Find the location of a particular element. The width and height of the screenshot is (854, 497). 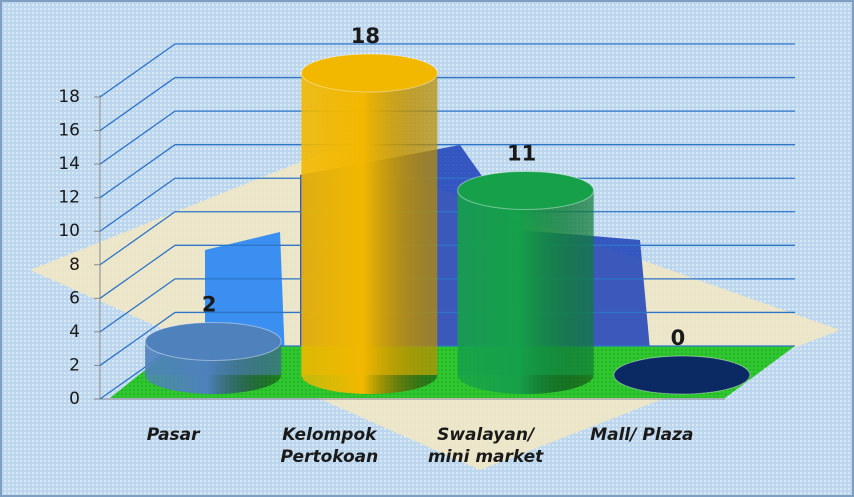

value-label: 11 is located at coordinates (521, 153).